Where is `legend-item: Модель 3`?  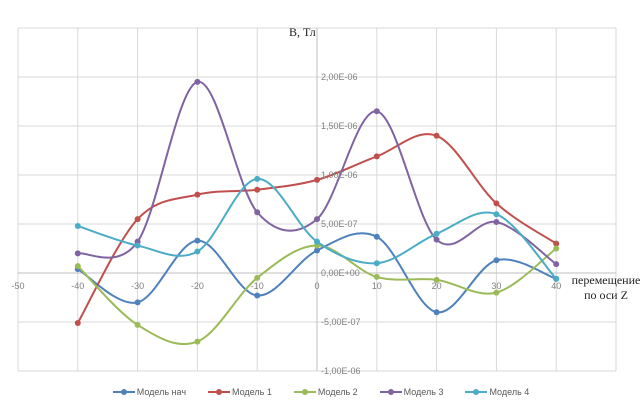 legend-item: Модель 3 is located at coordinates (411, 392).